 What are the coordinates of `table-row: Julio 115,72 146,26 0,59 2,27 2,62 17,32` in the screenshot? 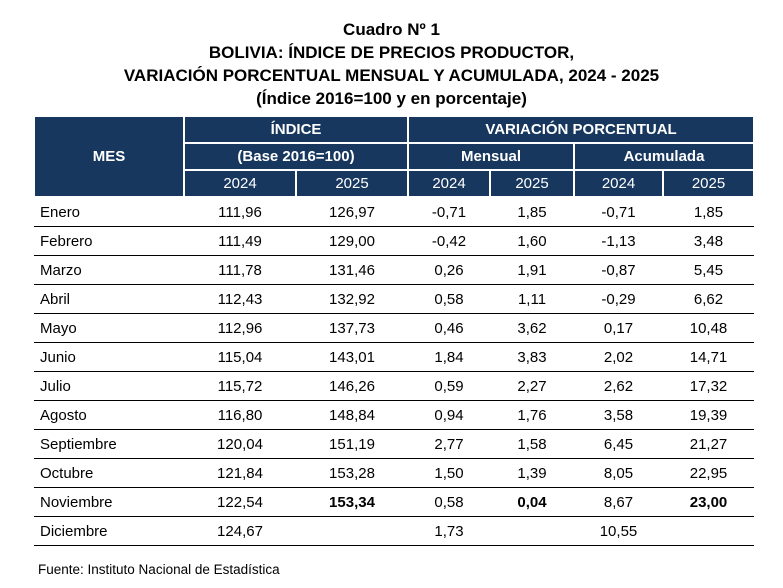 It's located at (394, 386).